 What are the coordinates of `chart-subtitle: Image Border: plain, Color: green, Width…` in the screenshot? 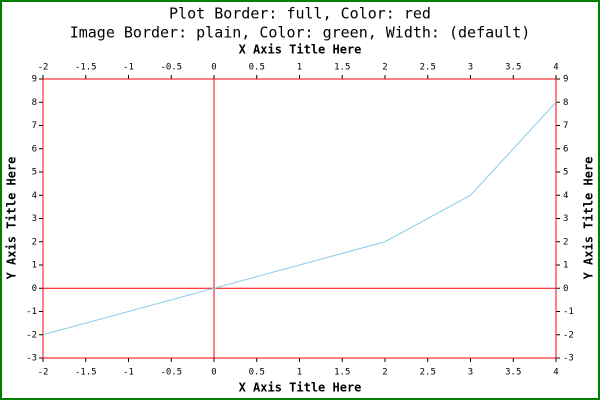 It's located at (300, 33).